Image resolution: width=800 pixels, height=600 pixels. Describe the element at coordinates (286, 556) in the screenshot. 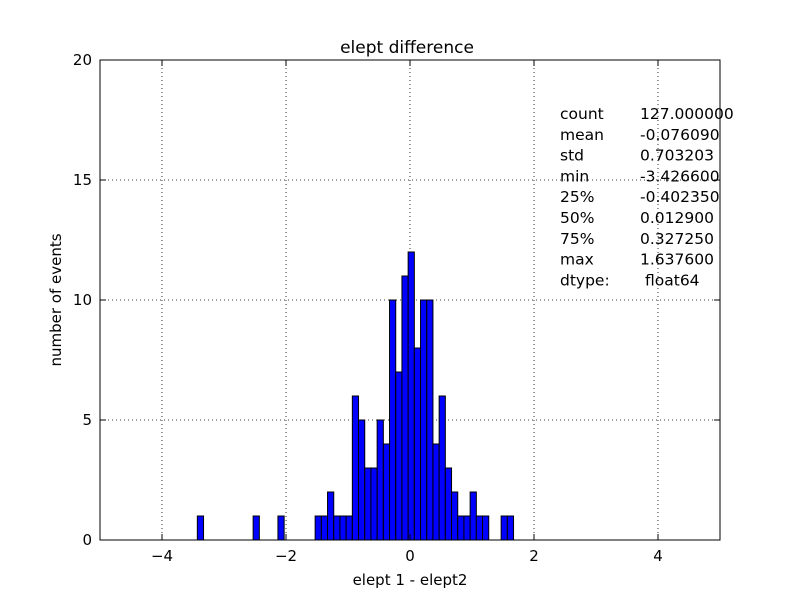

I see `x-tick-label: −2` at that location.